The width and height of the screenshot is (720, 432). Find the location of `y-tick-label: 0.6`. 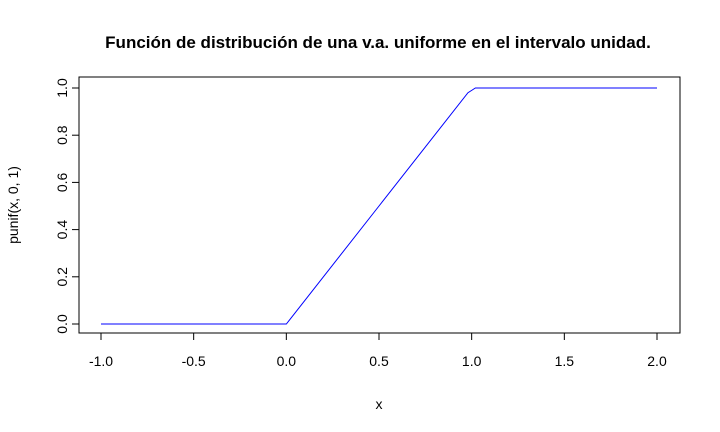

y-tick-label: 0.6 is located at coordinates (62, 182).